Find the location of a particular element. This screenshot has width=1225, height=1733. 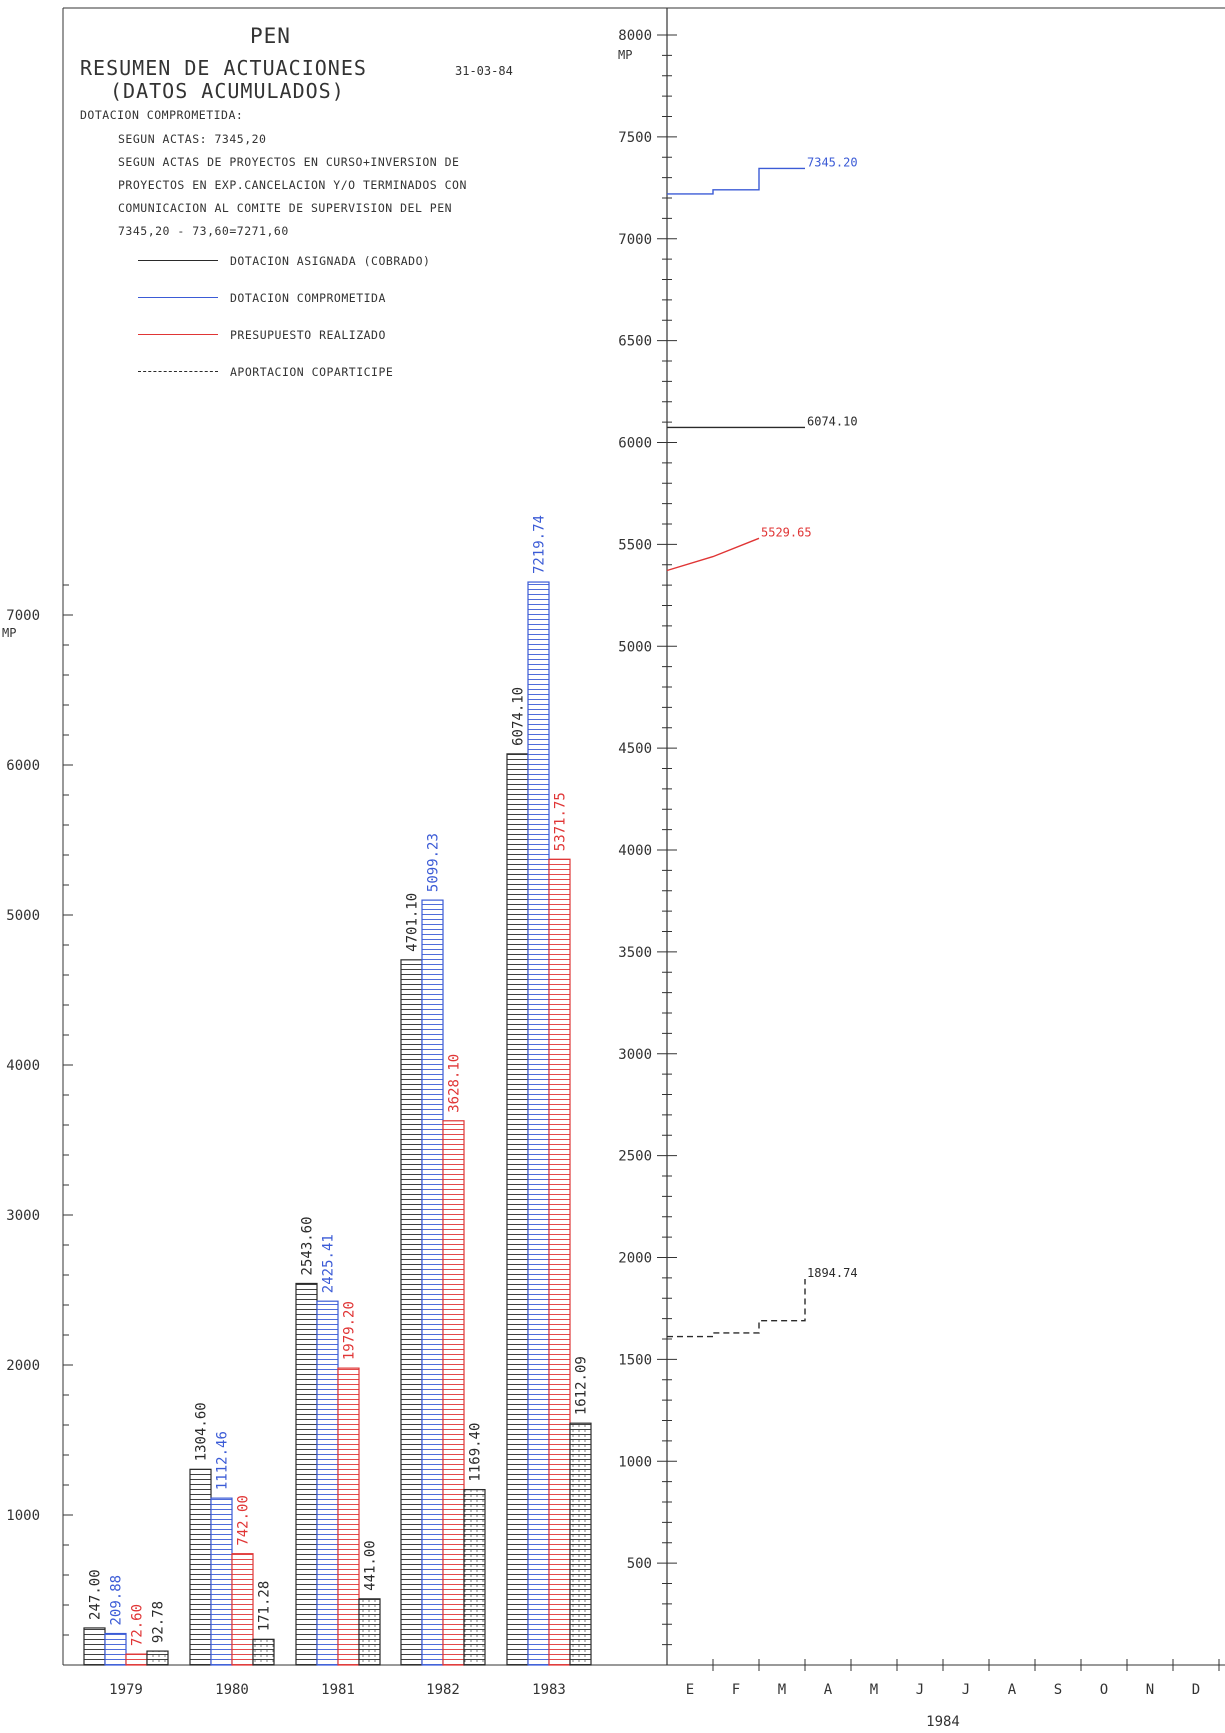

bar-value-label: 72.60 is located at coordinates (138, 1625).